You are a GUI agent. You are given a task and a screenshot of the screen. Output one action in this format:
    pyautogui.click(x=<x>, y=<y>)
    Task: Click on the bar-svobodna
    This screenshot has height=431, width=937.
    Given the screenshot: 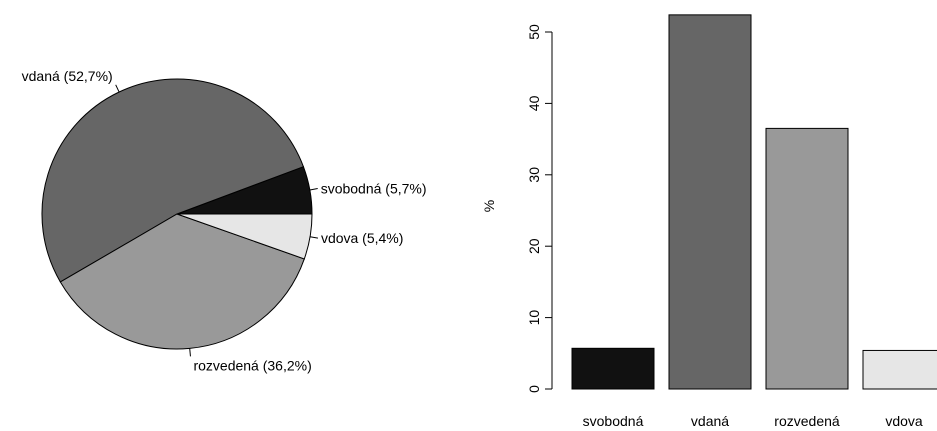 What is the action you would take?
    pyautogui.click(x=613, y=368)
    